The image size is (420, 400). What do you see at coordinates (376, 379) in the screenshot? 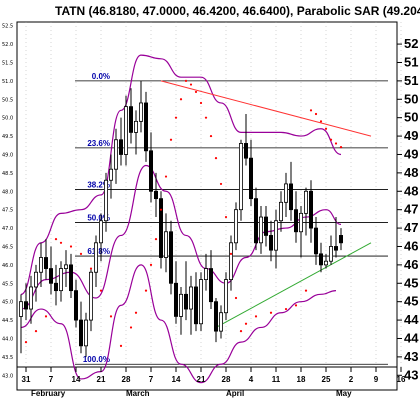
I see `x-tick-label: 9` at bounding box center [376, 379].